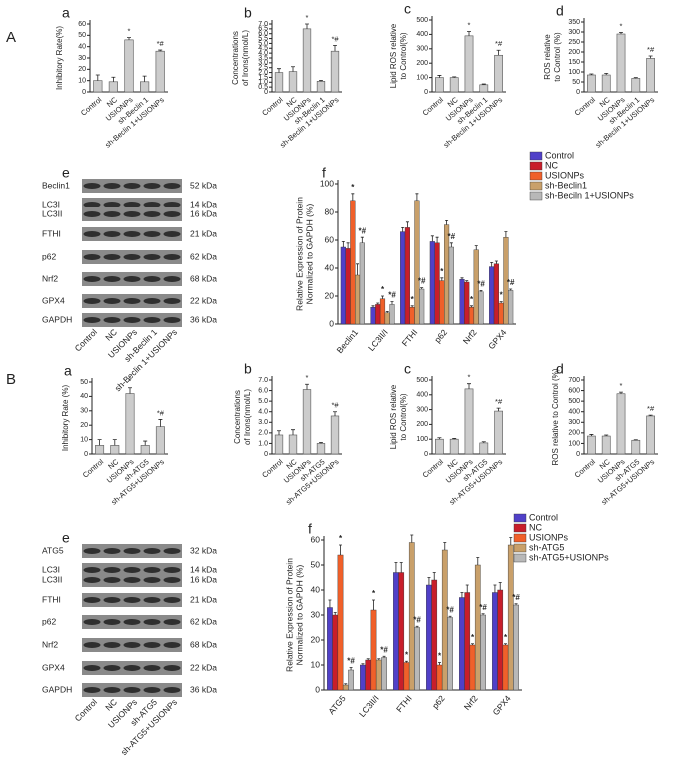 Image resolution: width=685 pixels, height=765 pixels. What do you see at coordinates (50, 278) in the screenshot?
I see `protein-label: Nrf2` at bounding box center [50, 278].